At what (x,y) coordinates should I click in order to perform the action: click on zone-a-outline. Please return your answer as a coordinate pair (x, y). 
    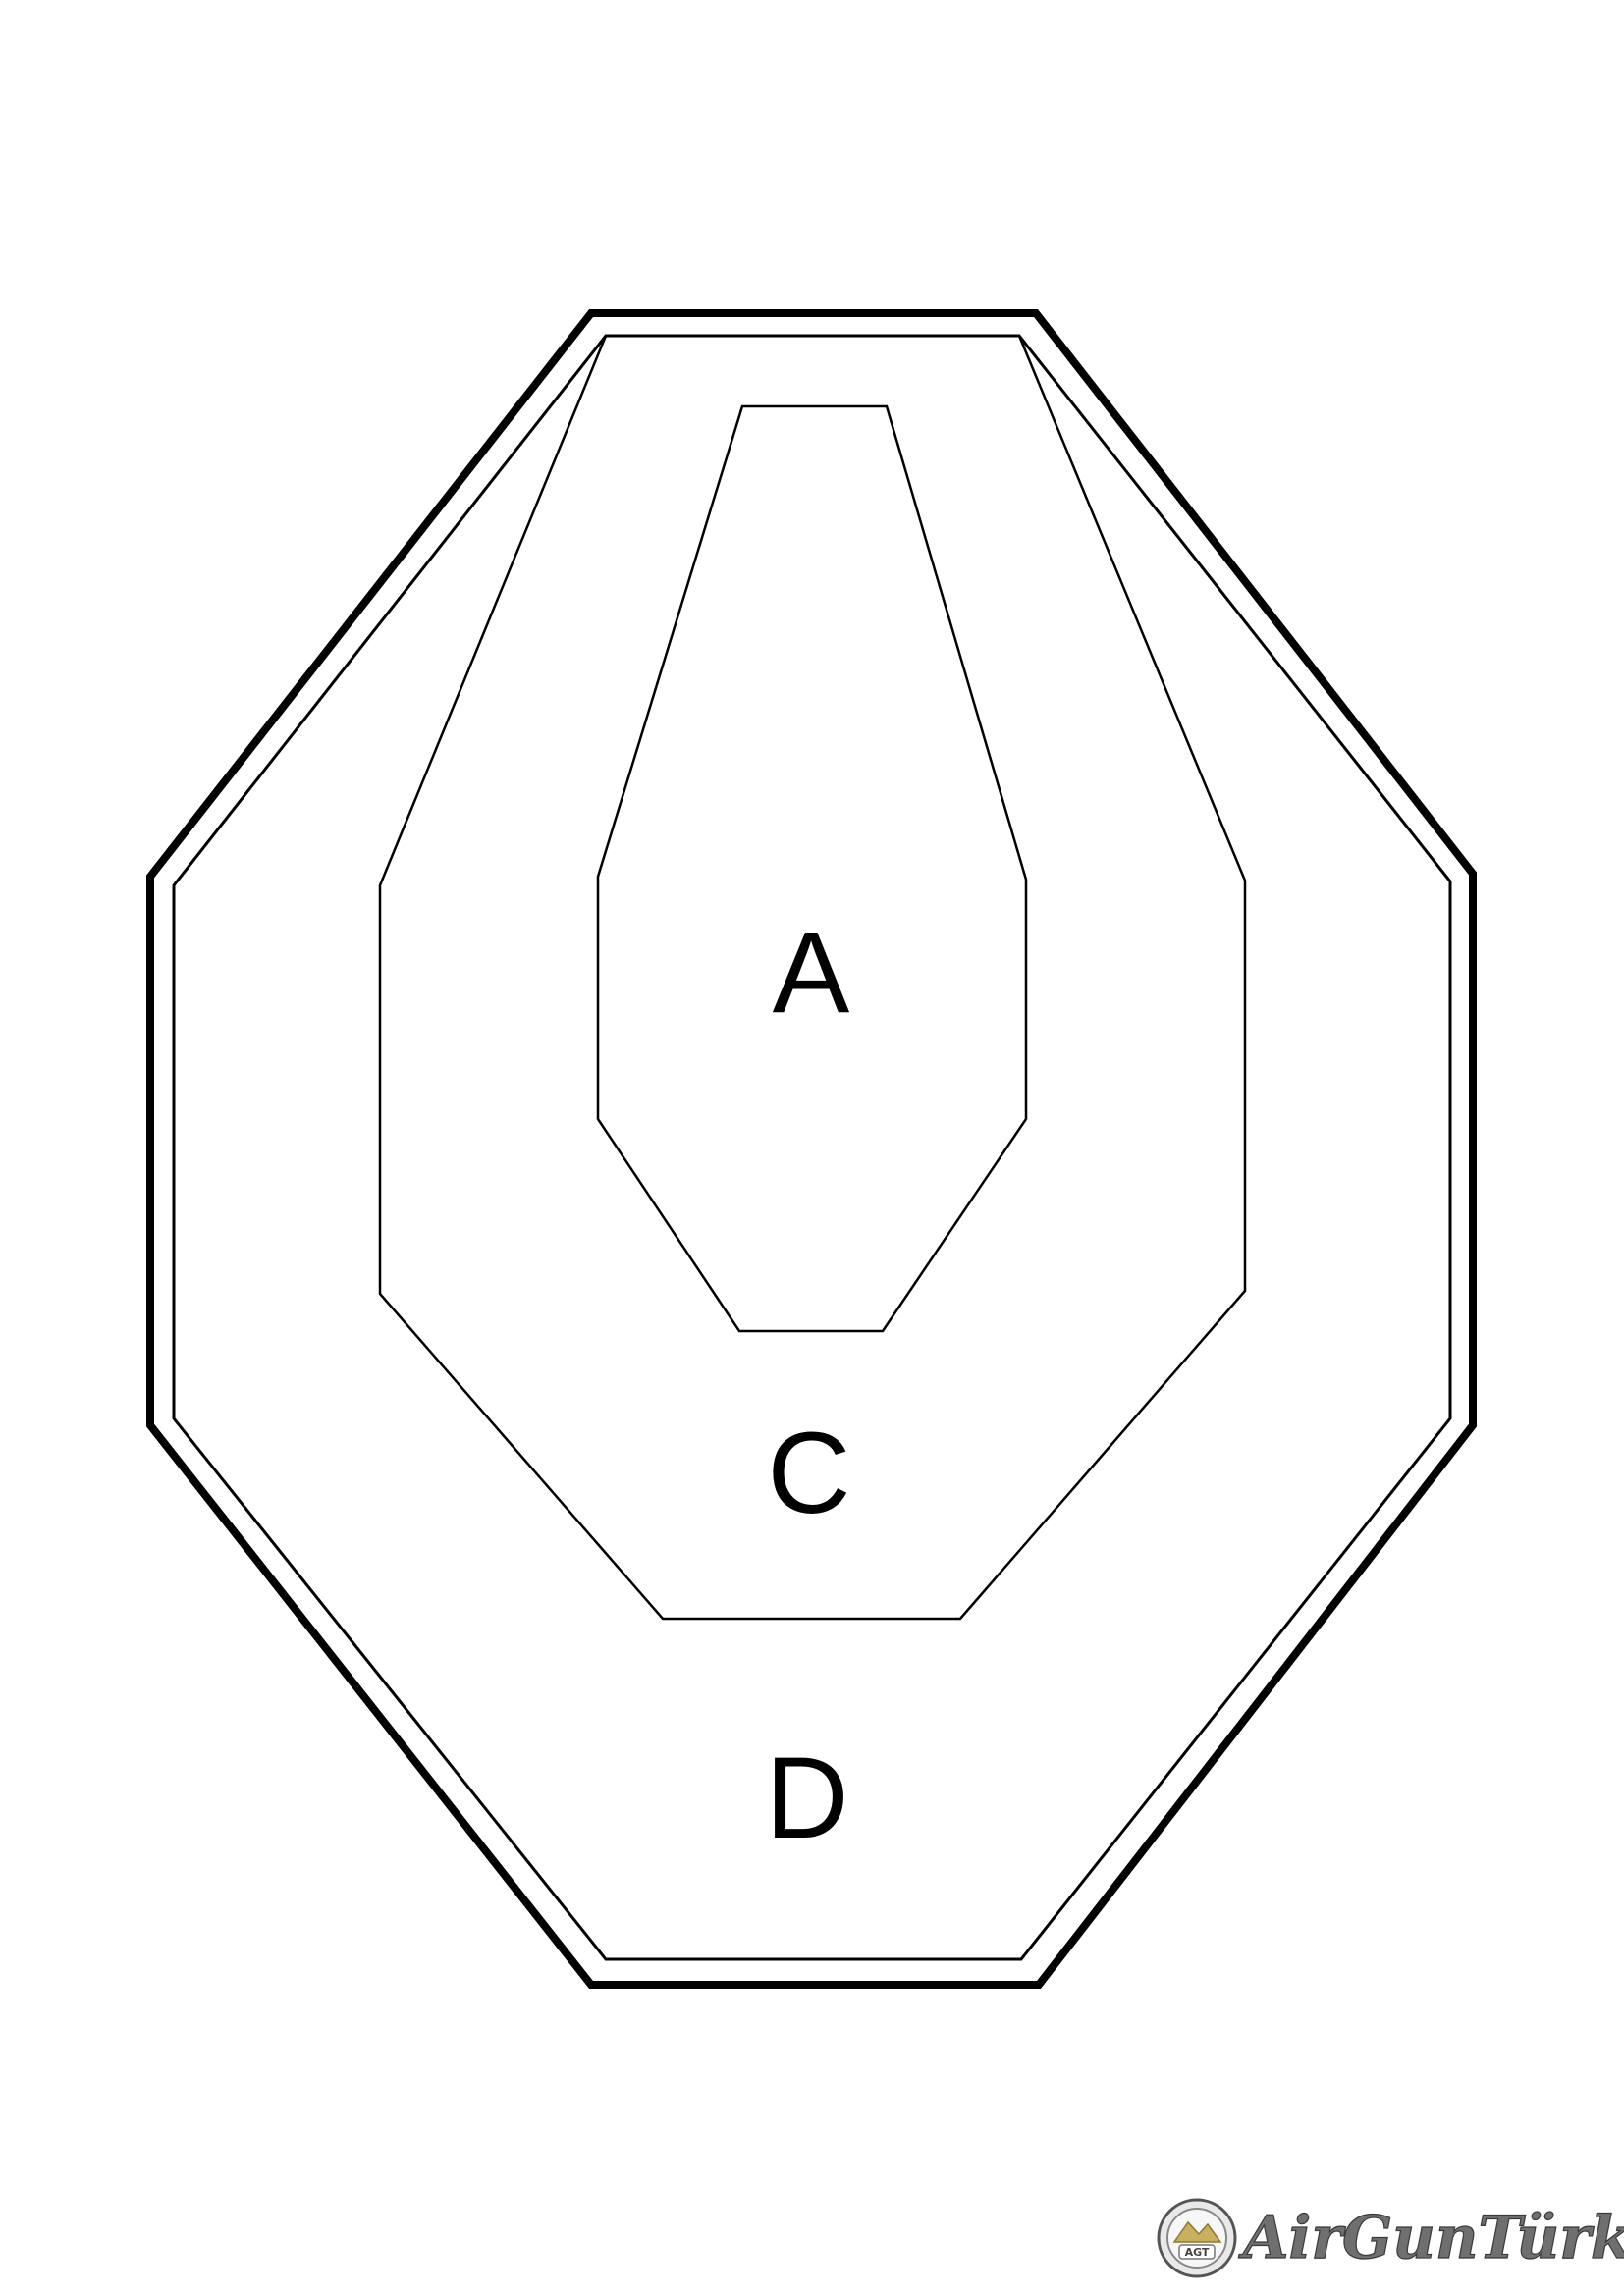
    Looking at the image, I should click on (812, 869).